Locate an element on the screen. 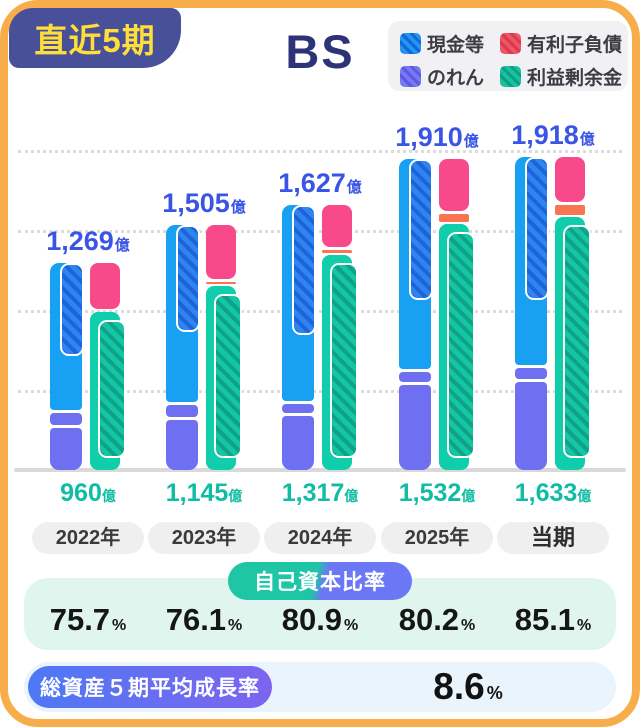 Image resolution: width=640 pixels, height=727 pixels. total-assets-label: 1,269億 is located at coordinates (88, 241).